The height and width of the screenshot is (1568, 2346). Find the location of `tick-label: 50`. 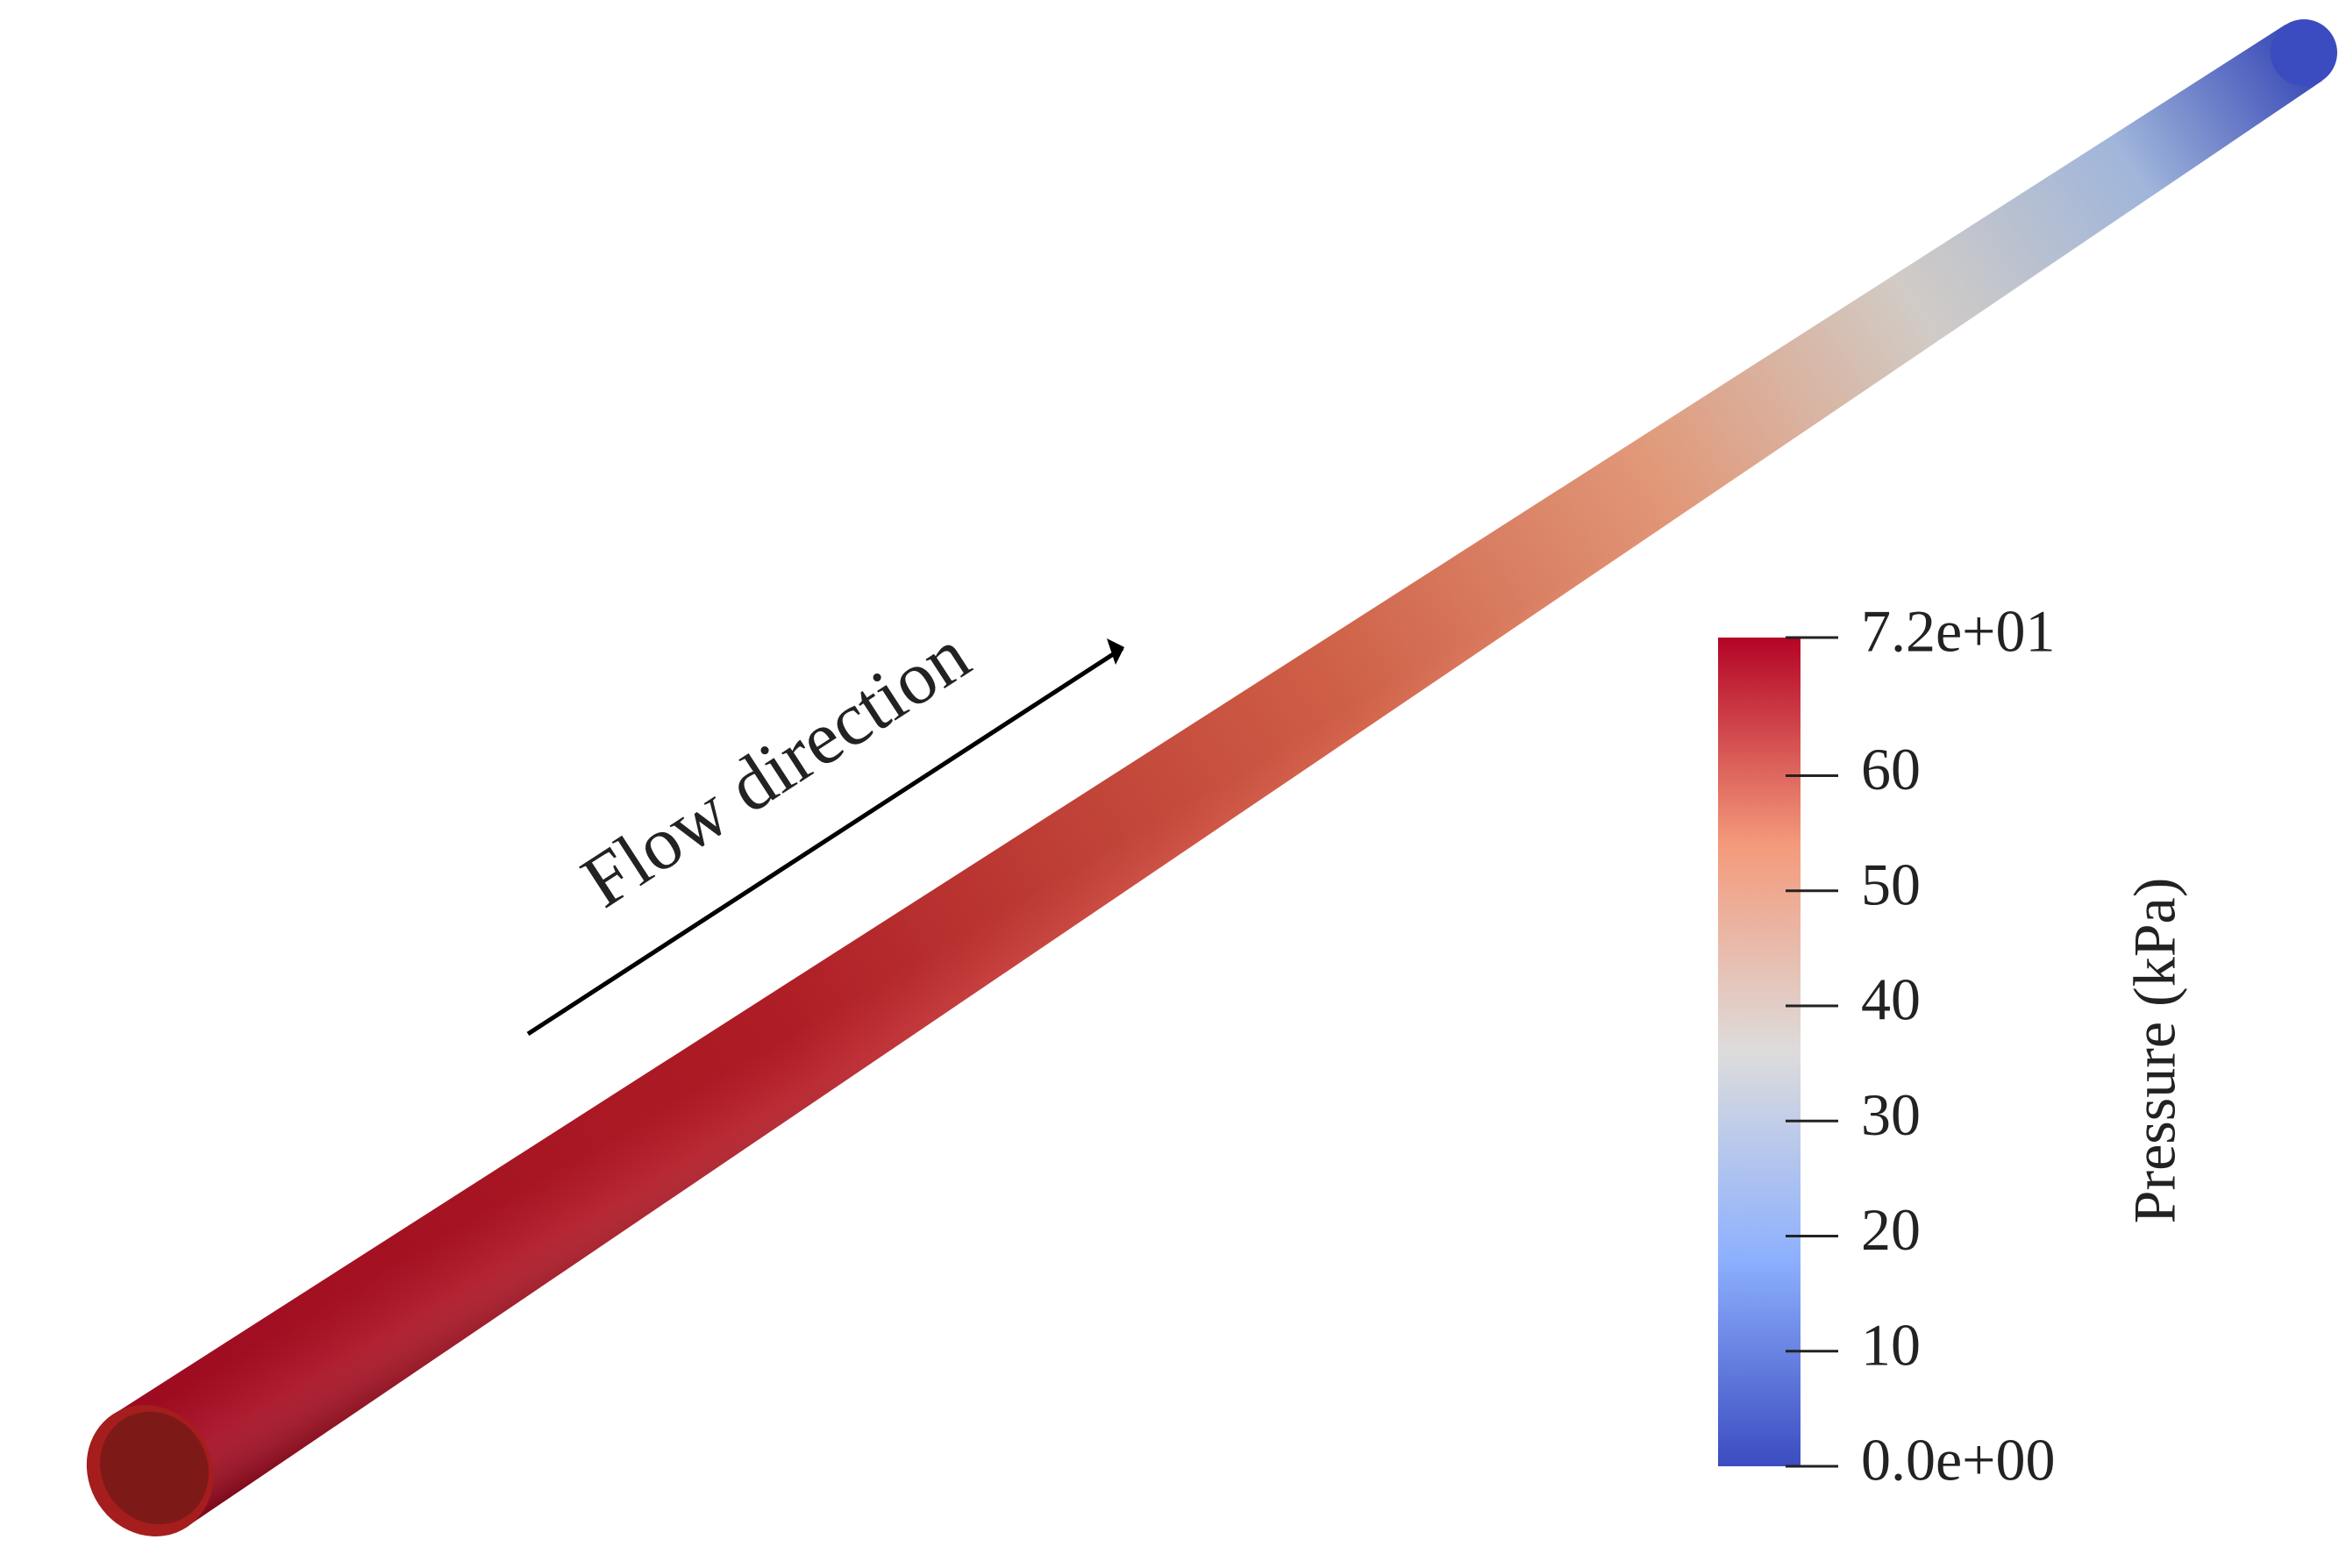

tick-label: 50 is located at coordinates (1891, 884).